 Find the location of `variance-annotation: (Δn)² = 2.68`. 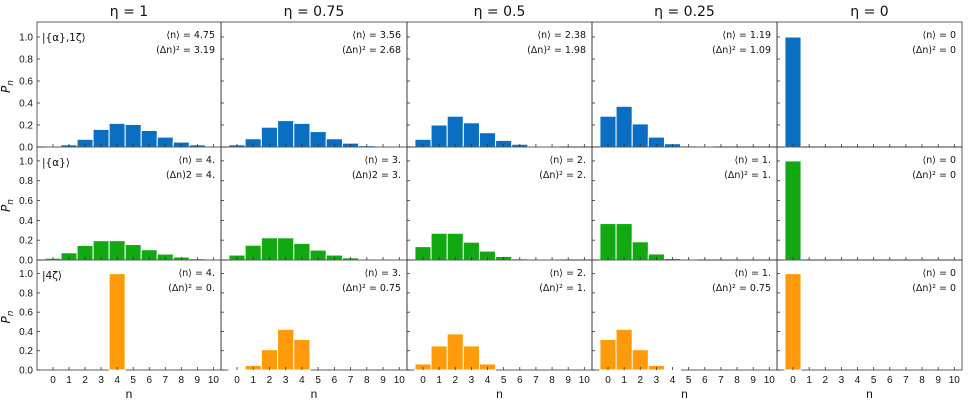

variance-annotation: (Δn)² = 2.68 is located at coordinates (371, 50).